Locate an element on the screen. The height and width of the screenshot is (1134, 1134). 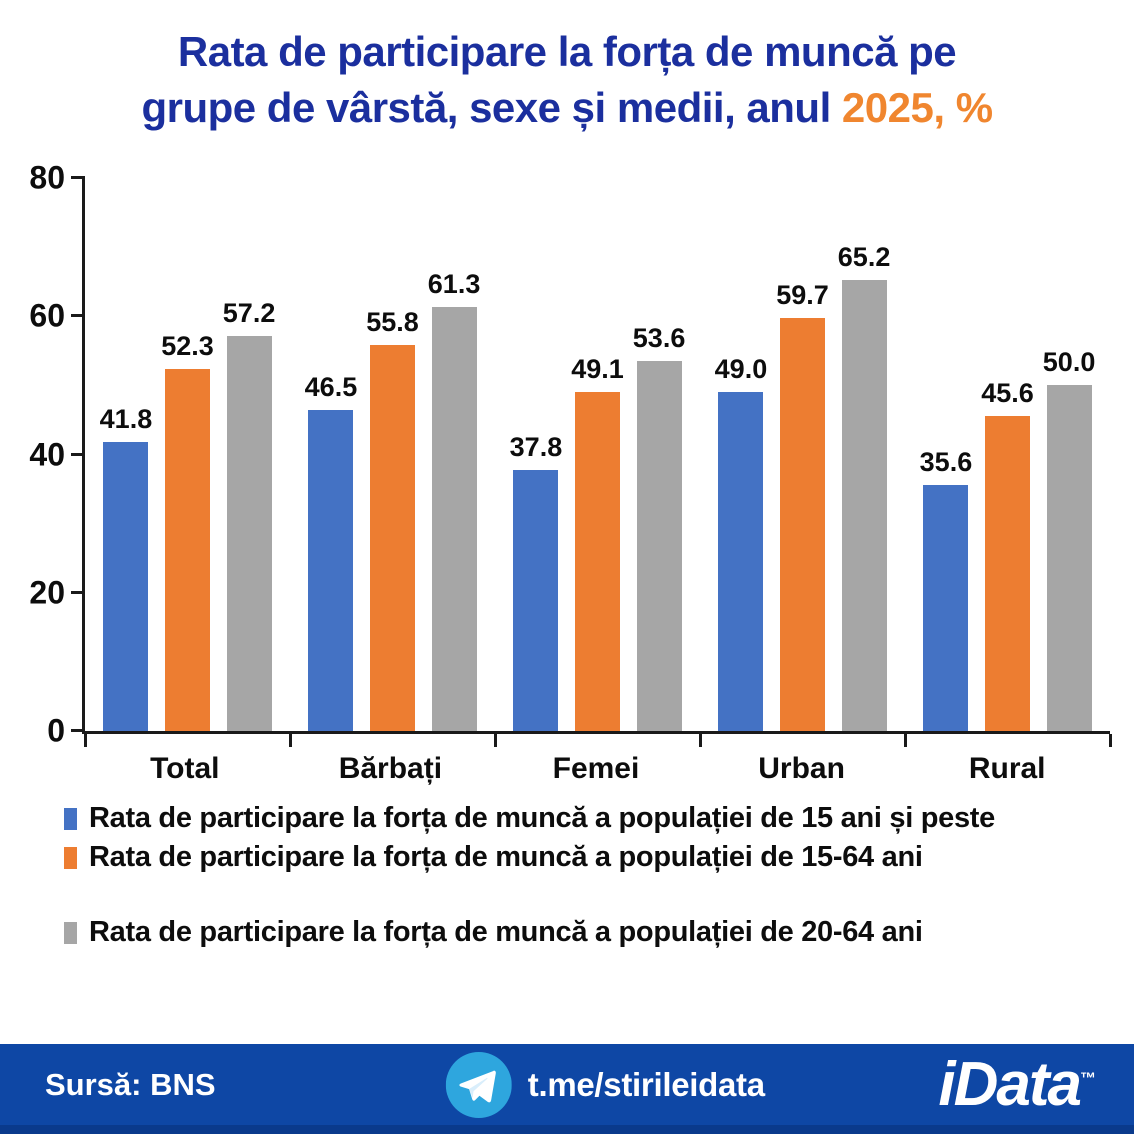
bar-cell: 52.3 is located at coordinates (187, 531).